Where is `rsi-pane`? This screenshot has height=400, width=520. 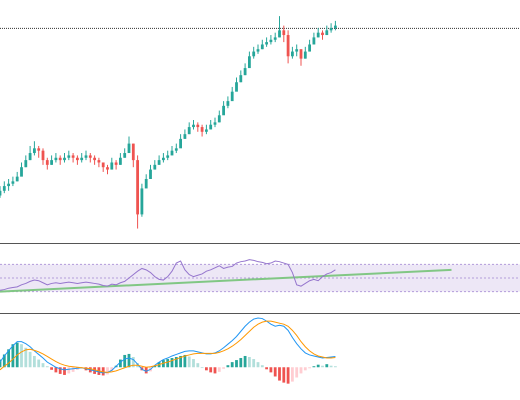
rsi-pane is located at coordinates (260, 276).